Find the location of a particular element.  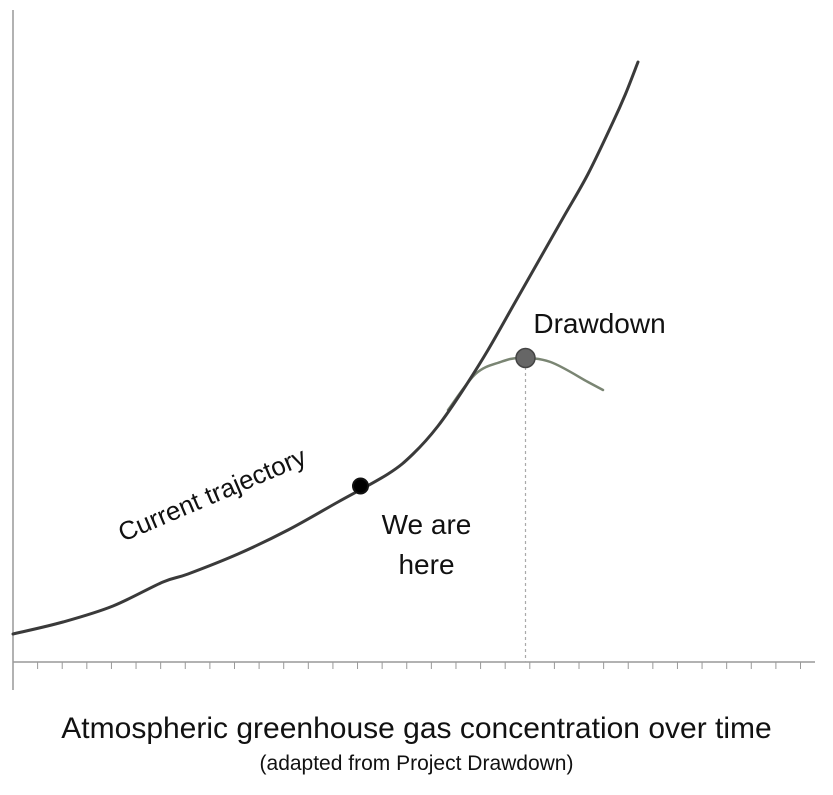

current-trajectory-label: Current trajectory is located at coordinates (212, 494).